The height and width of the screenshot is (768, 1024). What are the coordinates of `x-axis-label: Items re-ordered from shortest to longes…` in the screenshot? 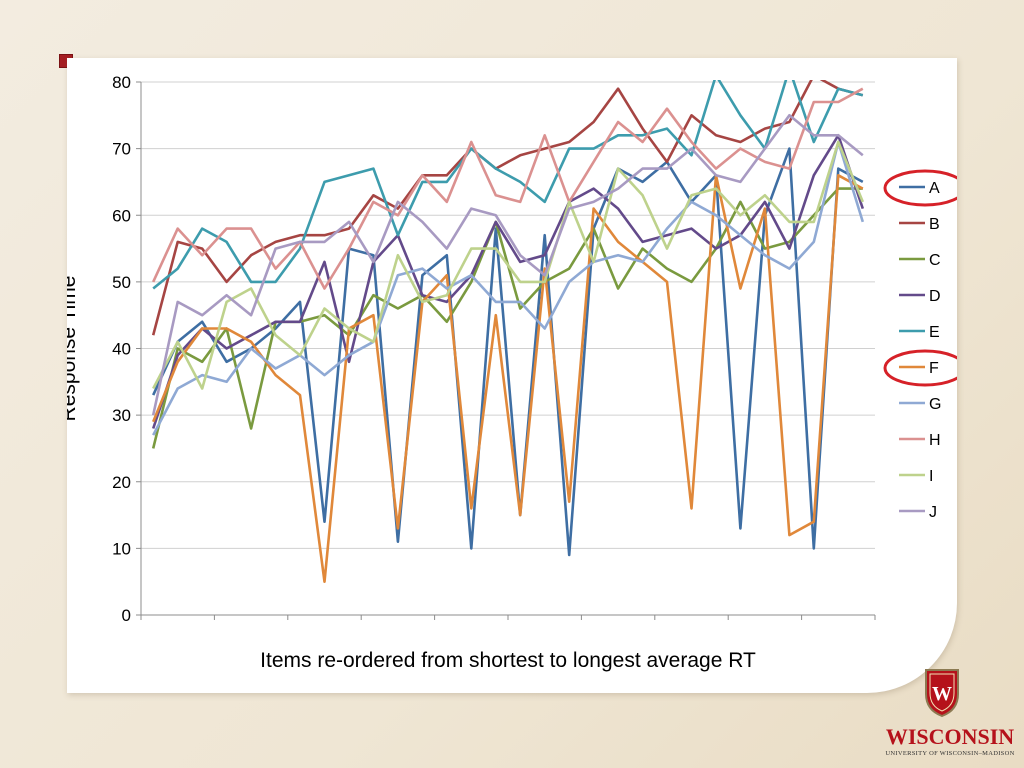 It's located at (508, 660).